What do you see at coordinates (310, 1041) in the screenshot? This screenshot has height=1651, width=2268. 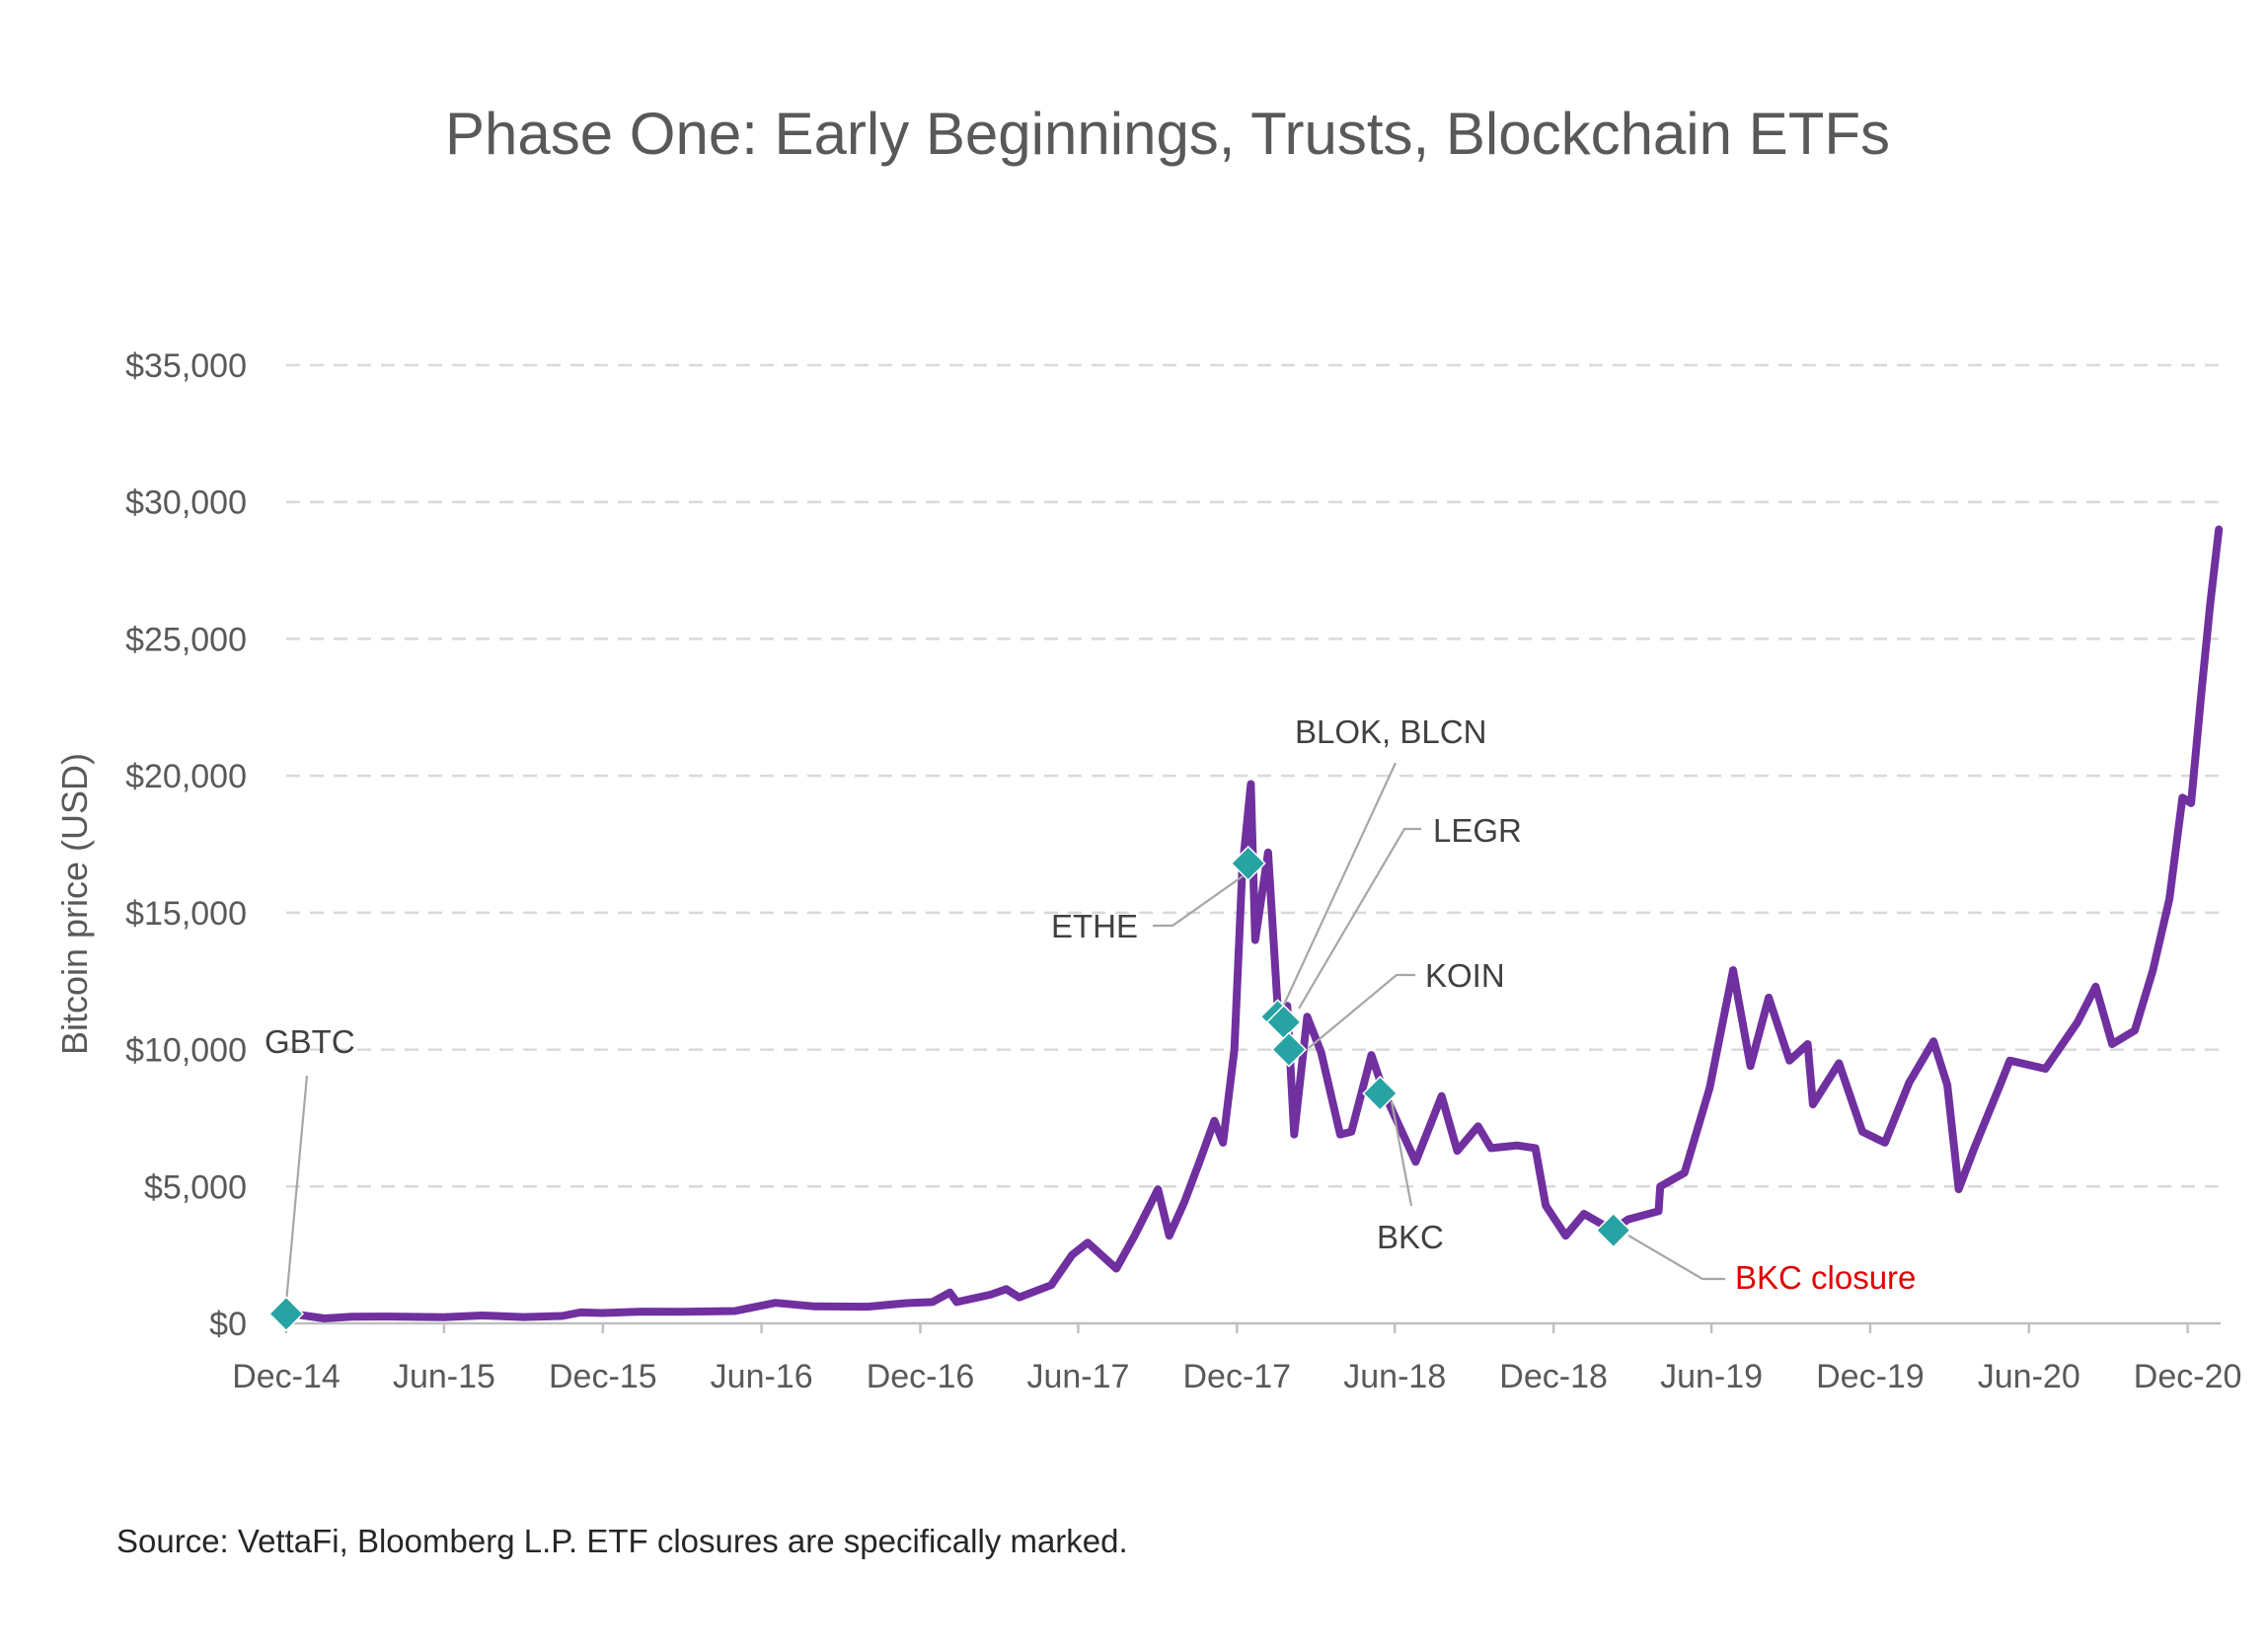 I see `annotation-gbtc: GBTC` at bounding box center [310, 1041].